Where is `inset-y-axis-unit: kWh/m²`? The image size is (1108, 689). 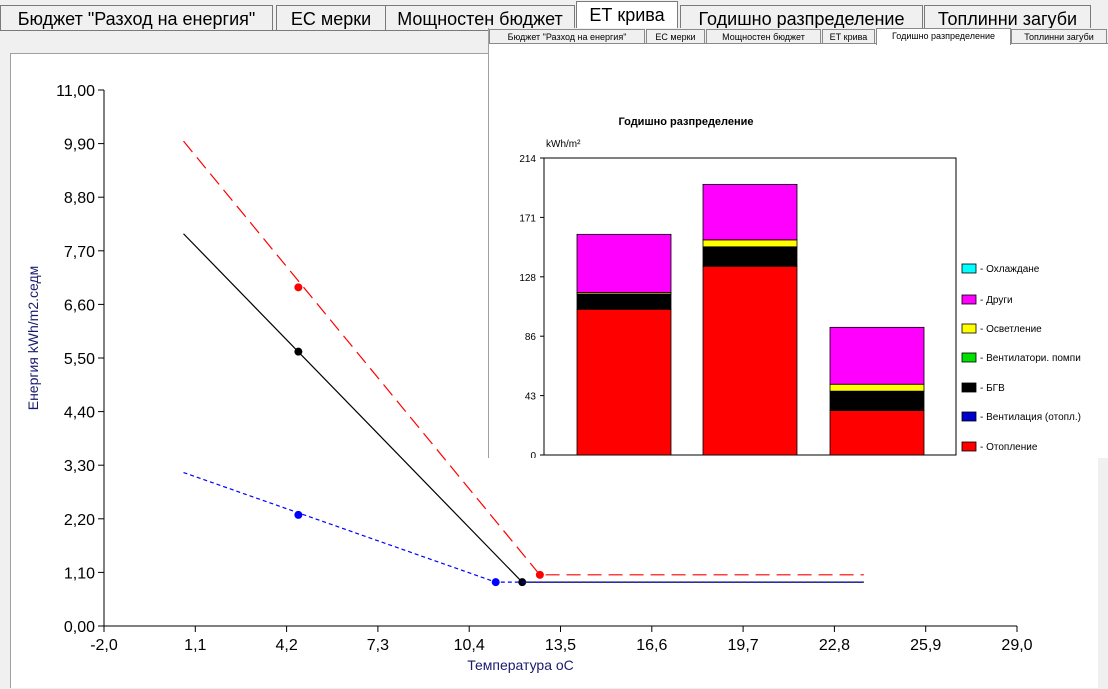 inset-y-axis-unit: kWh/m² is located at coordinates (563, 144).